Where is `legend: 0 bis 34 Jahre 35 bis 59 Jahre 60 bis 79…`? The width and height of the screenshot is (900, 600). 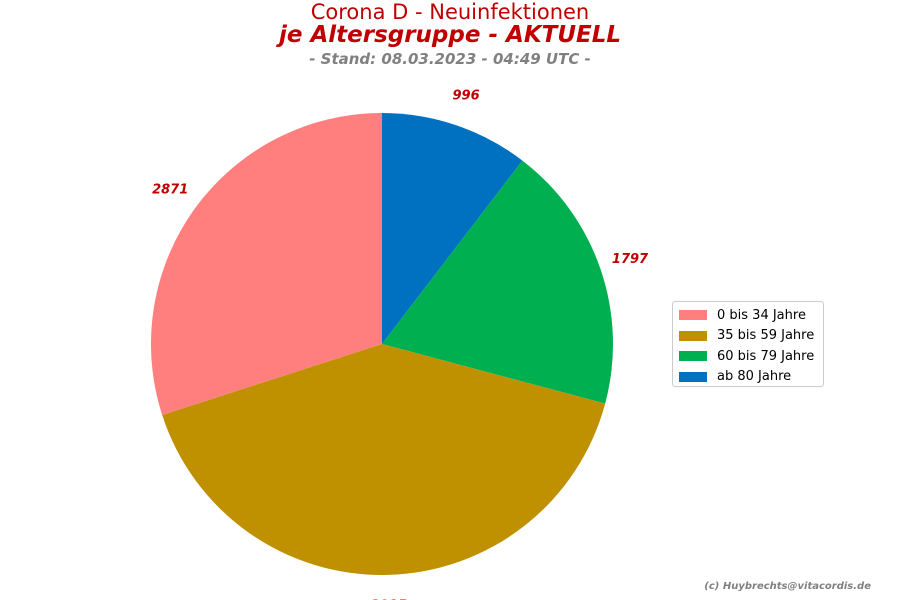
legend: 0 bis 34 Jahre 35 bis 59 Jahre 60 bis 79… is located at coordinates (748, 344).